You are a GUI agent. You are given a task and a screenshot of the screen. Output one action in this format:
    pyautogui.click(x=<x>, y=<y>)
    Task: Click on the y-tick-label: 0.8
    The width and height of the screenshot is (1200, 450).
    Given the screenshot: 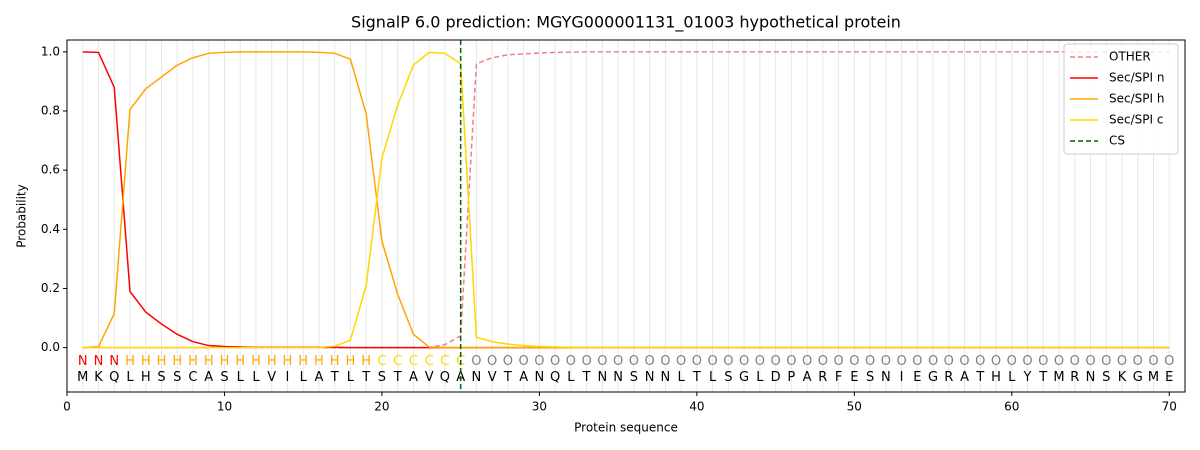 What is the action you would take?
    pyautogui.click(x=50, y=110)
    